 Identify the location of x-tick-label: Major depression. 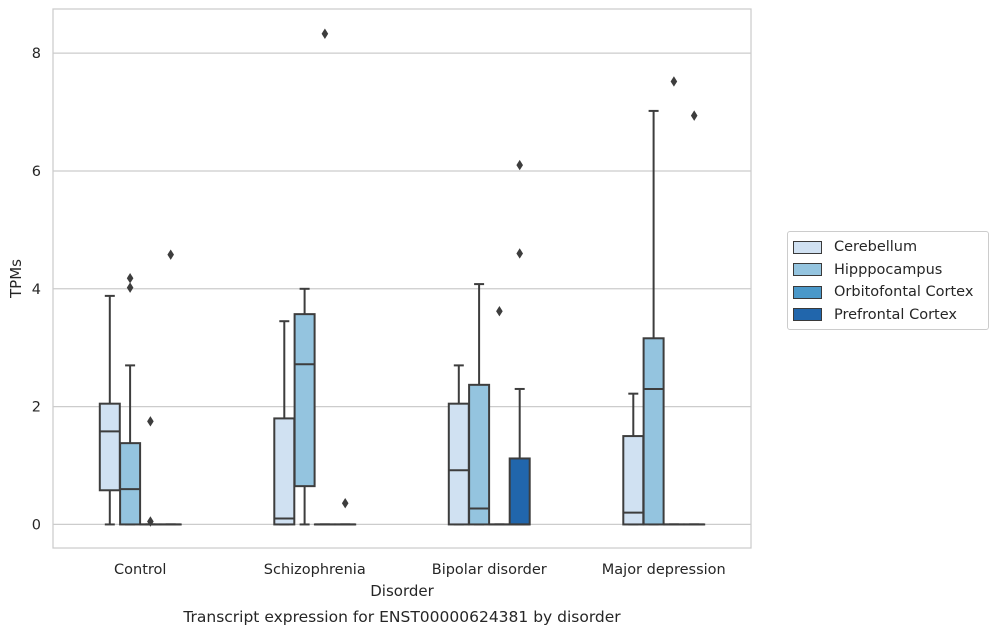
(664, 570).